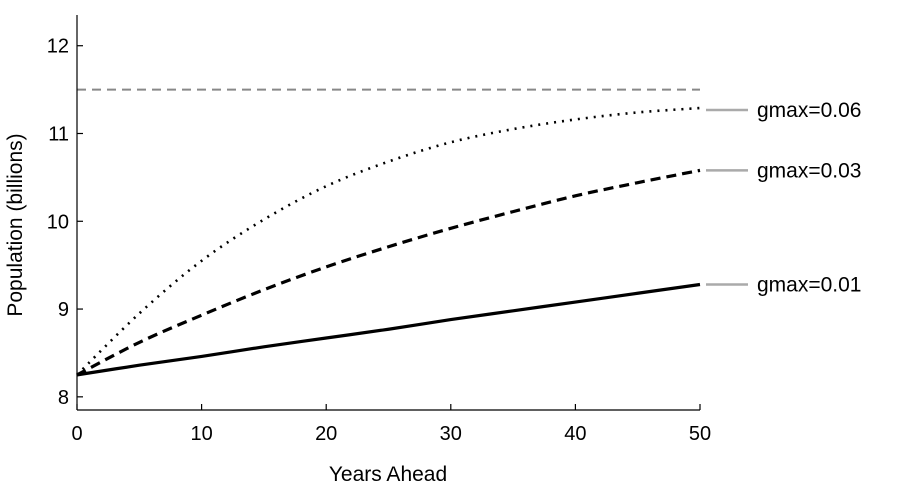 The image size is (900, 490). What do you see at coordinates (201, 434) in the screenshot?
I see `x-tick-label: 10` at bounding box center [201, 434].